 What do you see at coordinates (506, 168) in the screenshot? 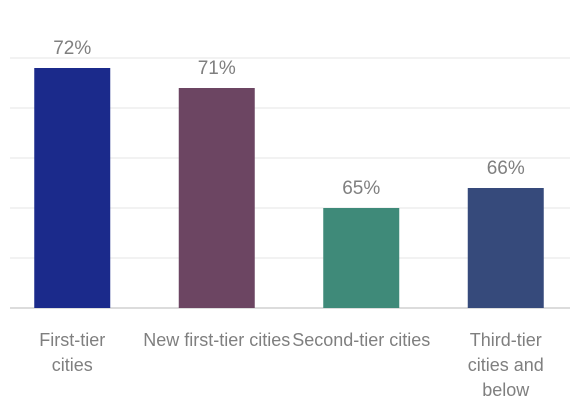
I see `value-label: 66%` at bounding box center [506, 168].